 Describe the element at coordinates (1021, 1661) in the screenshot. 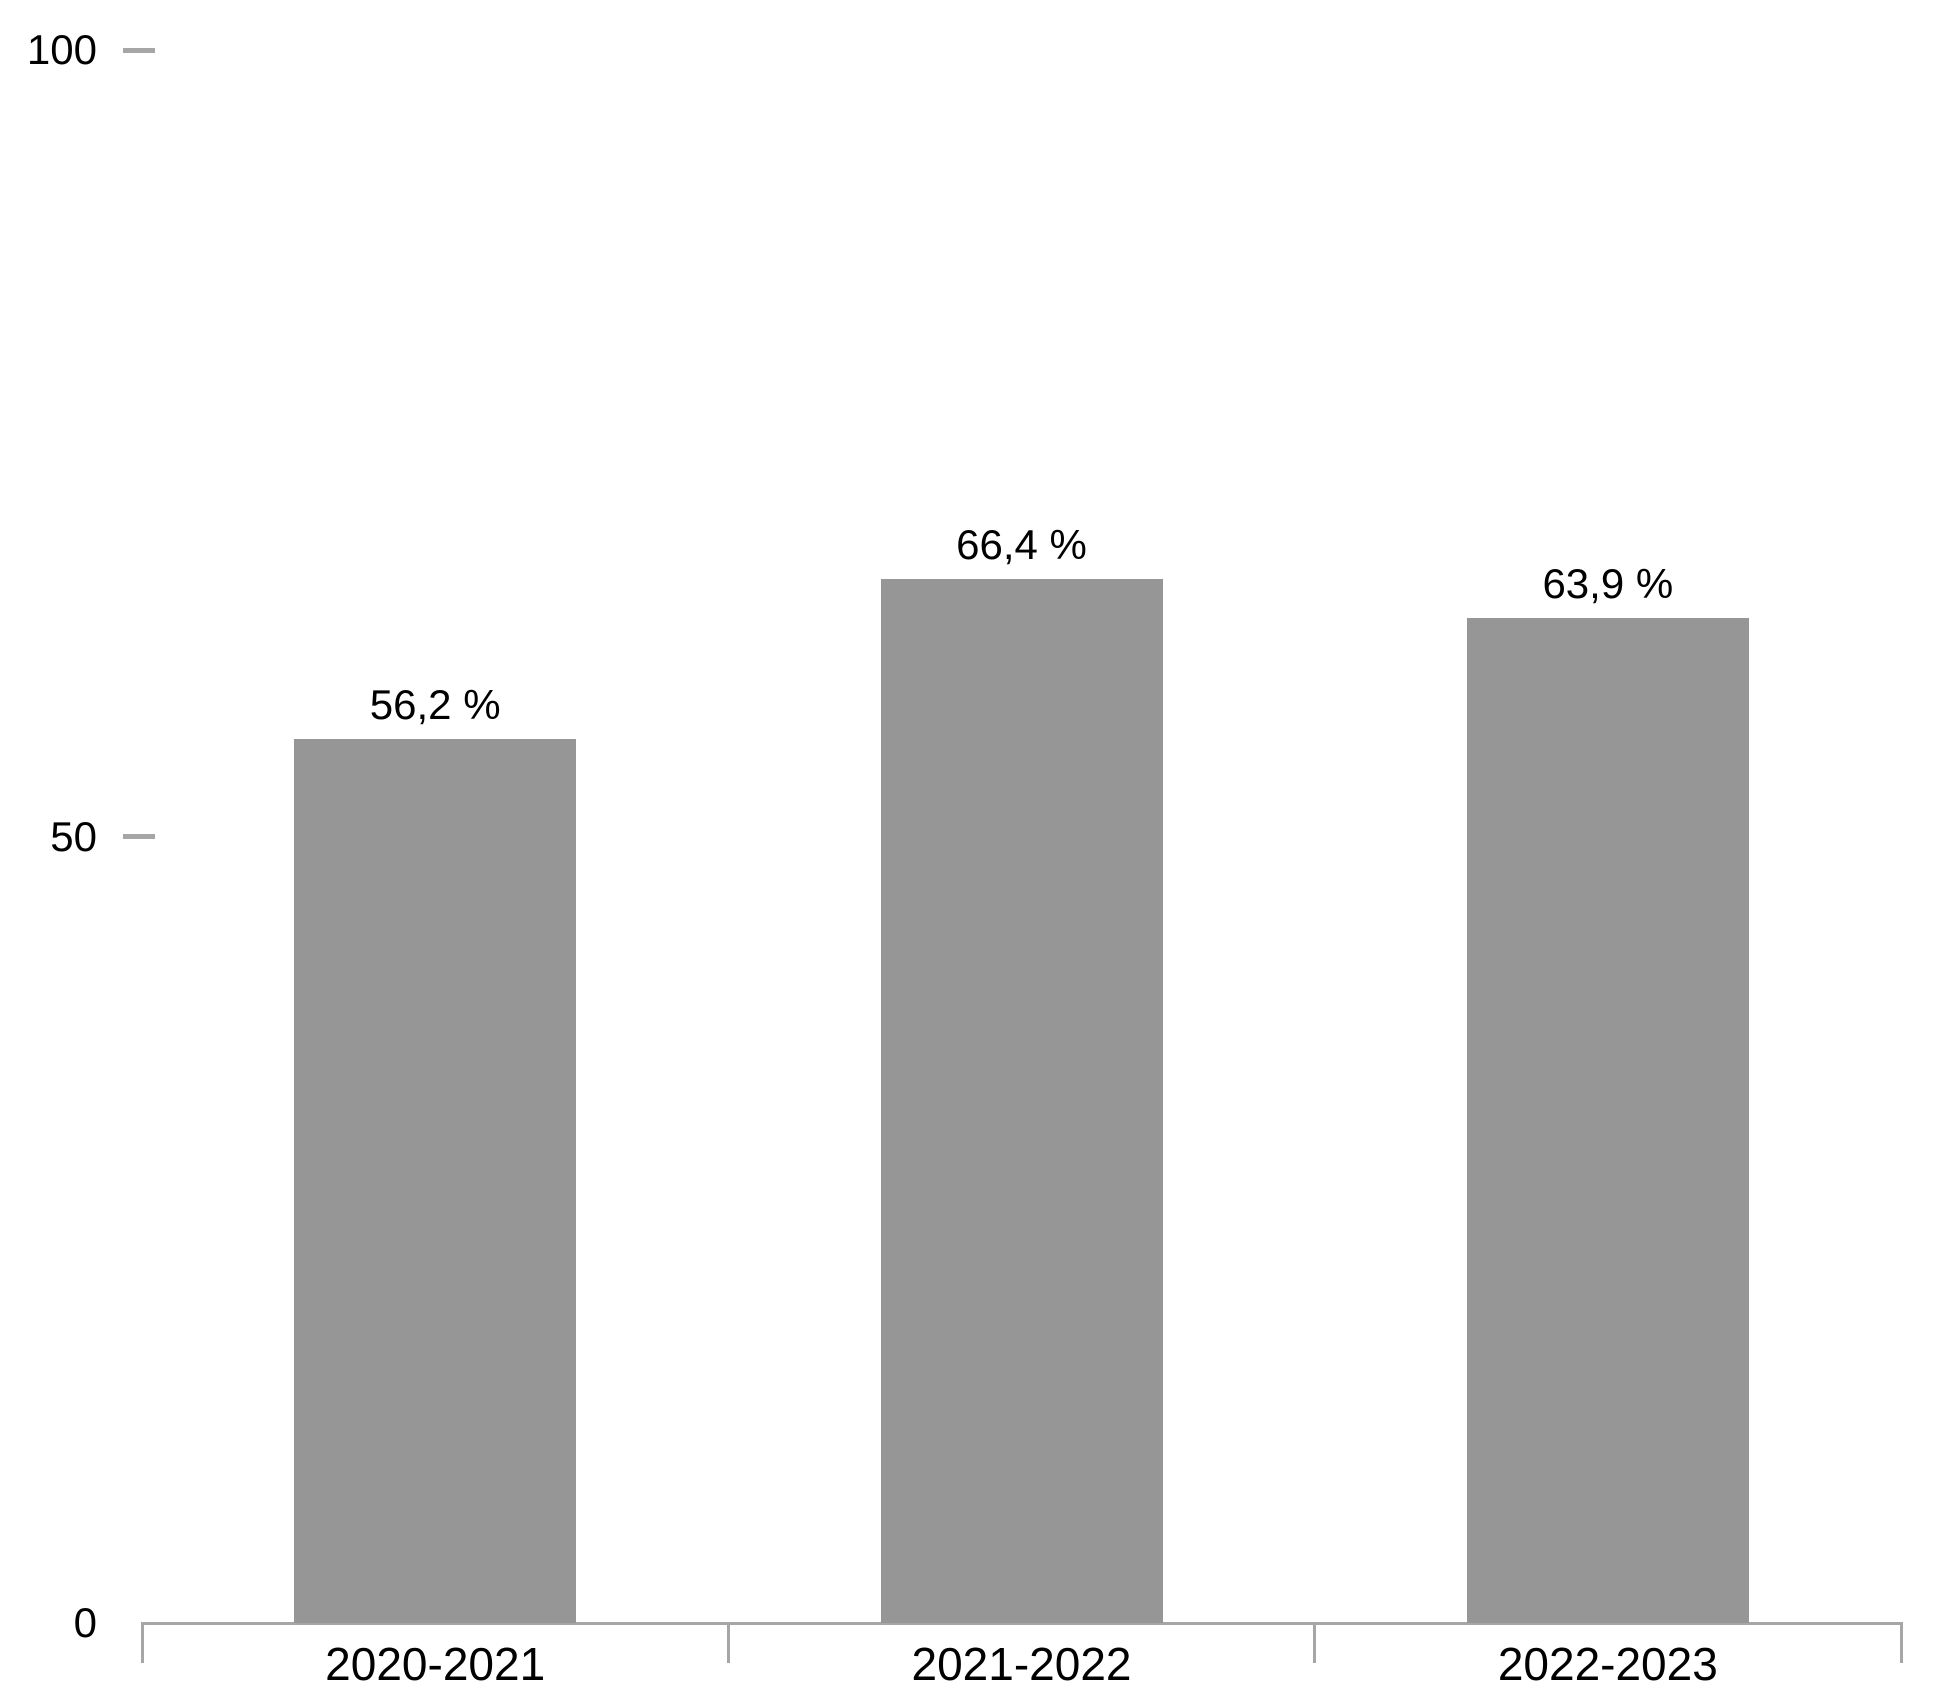

I see `x-axis-category-label: 2021-2022` at that location.